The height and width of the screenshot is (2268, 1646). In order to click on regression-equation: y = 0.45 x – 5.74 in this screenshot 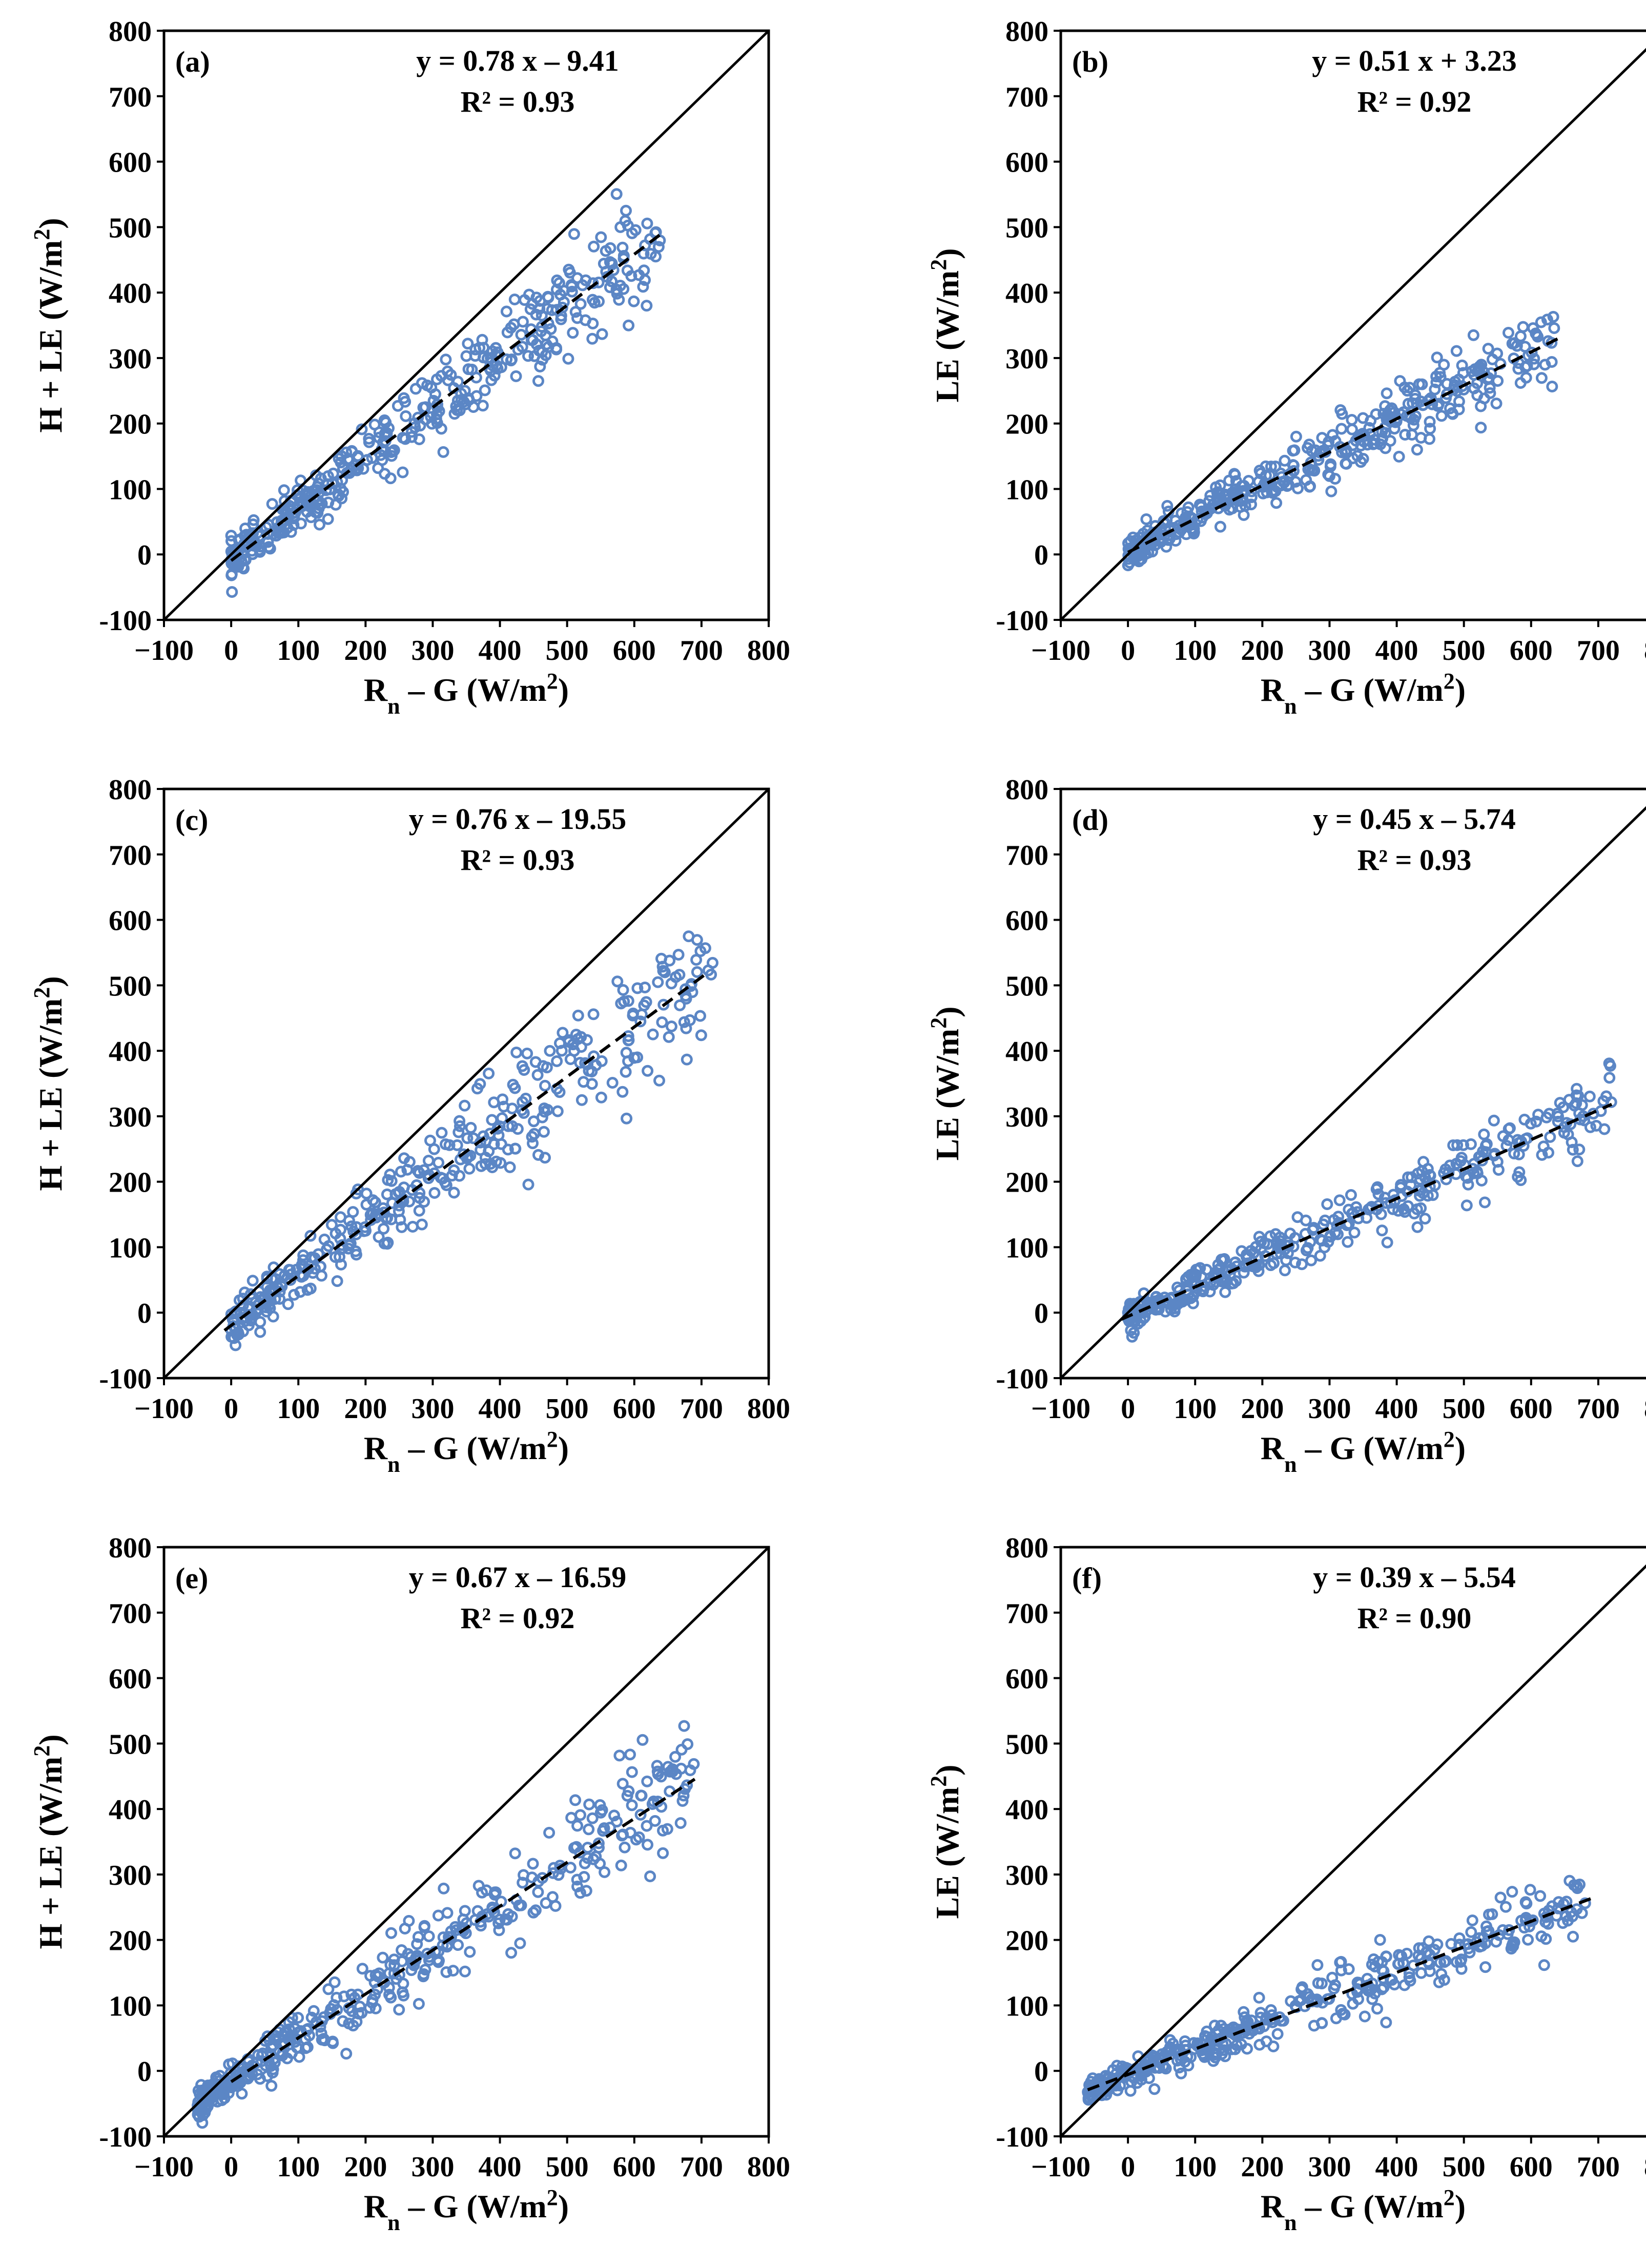, I will do `click(1415, 819)`.